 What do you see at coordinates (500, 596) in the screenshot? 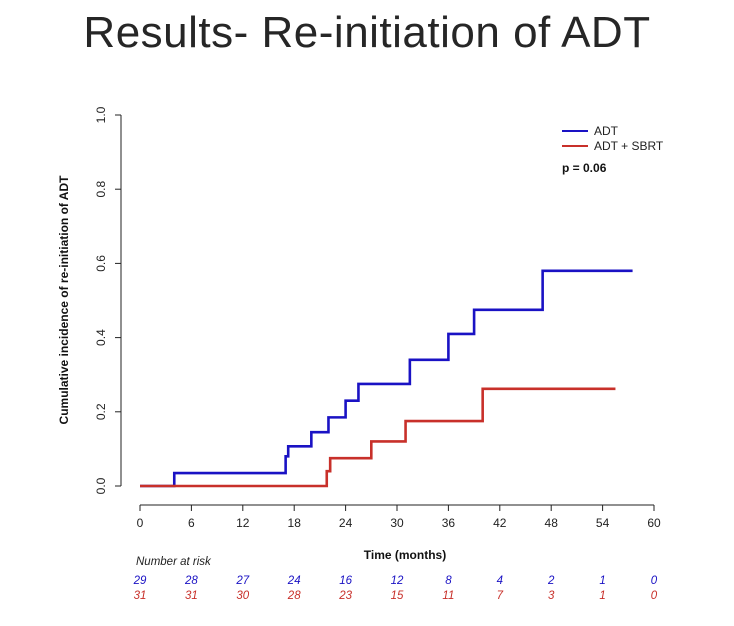
I see `risk-count: 7` at bounding box center [500, 596].